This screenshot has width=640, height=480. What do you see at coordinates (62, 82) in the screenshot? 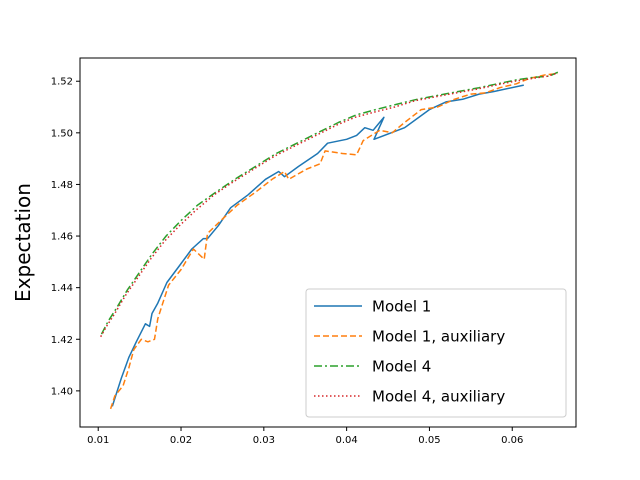
I see `y-tick-label: 1.52` at bounding box center [62, 82].